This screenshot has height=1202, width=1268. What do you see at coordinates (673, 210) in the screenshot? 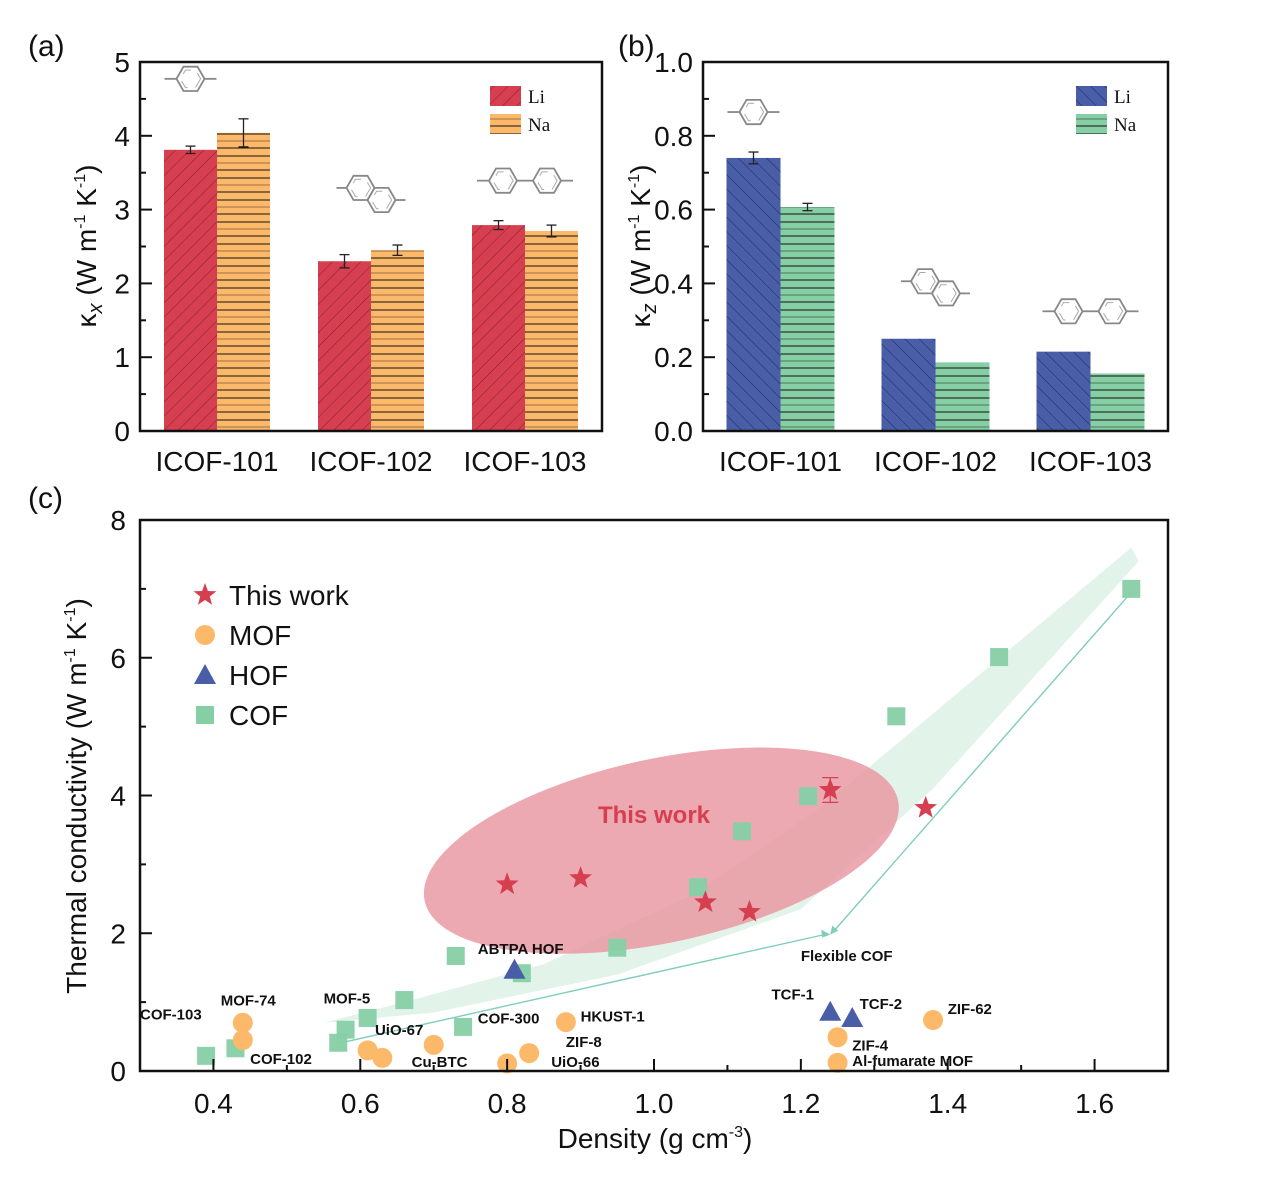
I see `y-tick-label: 0.6` at bounding box center [673, 210].